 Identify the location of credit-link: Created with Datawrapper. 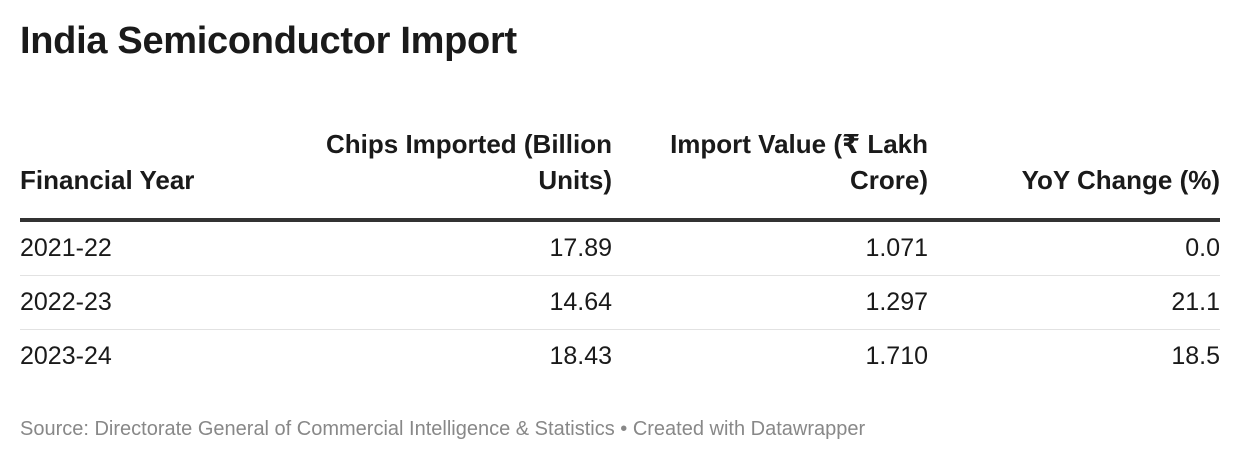
(749, 429).